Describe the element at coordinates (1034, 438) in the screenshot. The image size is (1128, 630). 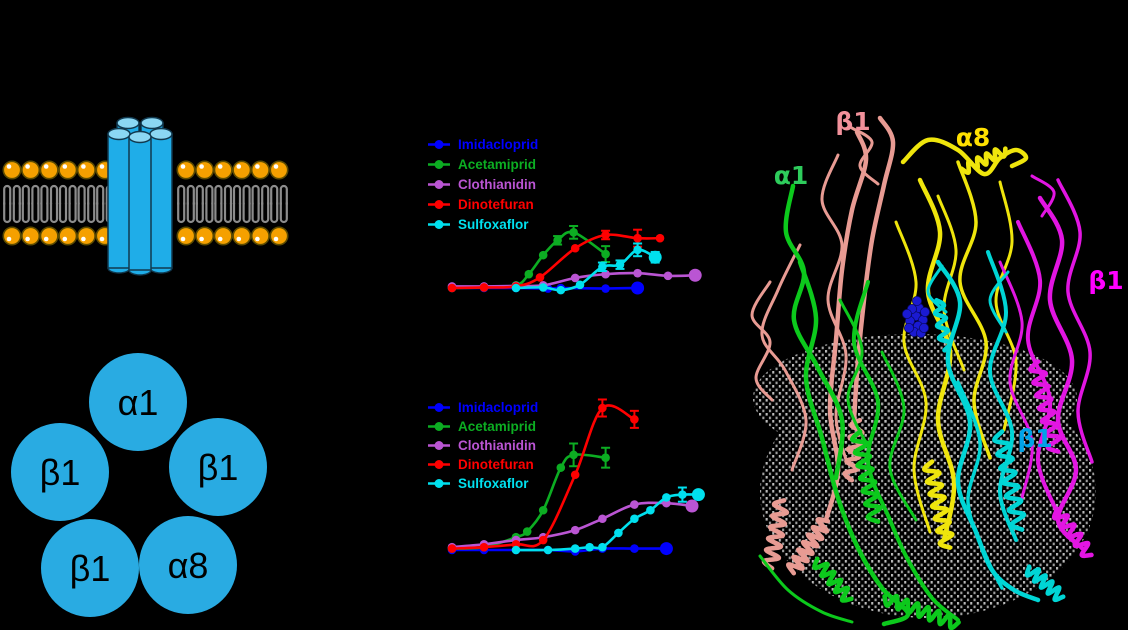
I see `chain-label-beta1-front: β1` at that location.